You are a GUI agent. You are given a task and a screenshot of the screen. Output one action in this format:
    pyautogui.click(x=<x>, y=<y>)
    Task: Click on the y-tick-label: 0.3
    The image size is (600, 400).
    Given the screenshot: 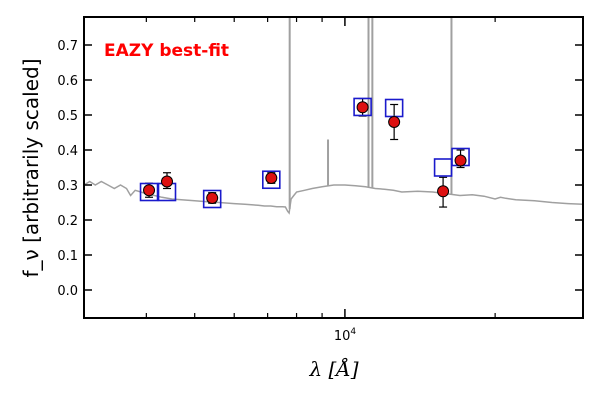 What is the action you would take?
    pyautogui.click(x=67, y=186)
    